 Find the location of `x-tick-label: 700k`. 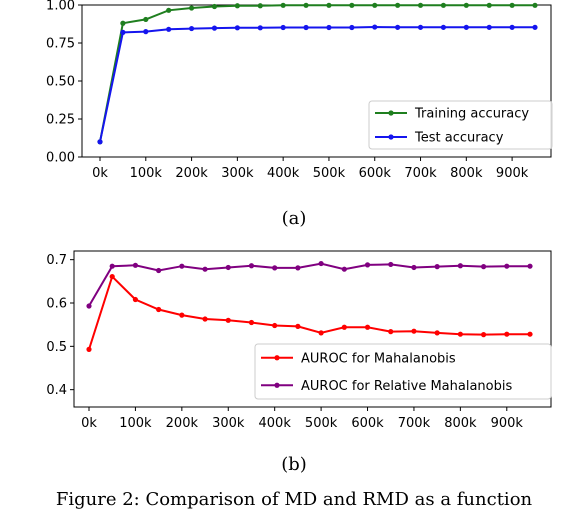

x-tick-label: 700k is located at coordinates (420, 173).